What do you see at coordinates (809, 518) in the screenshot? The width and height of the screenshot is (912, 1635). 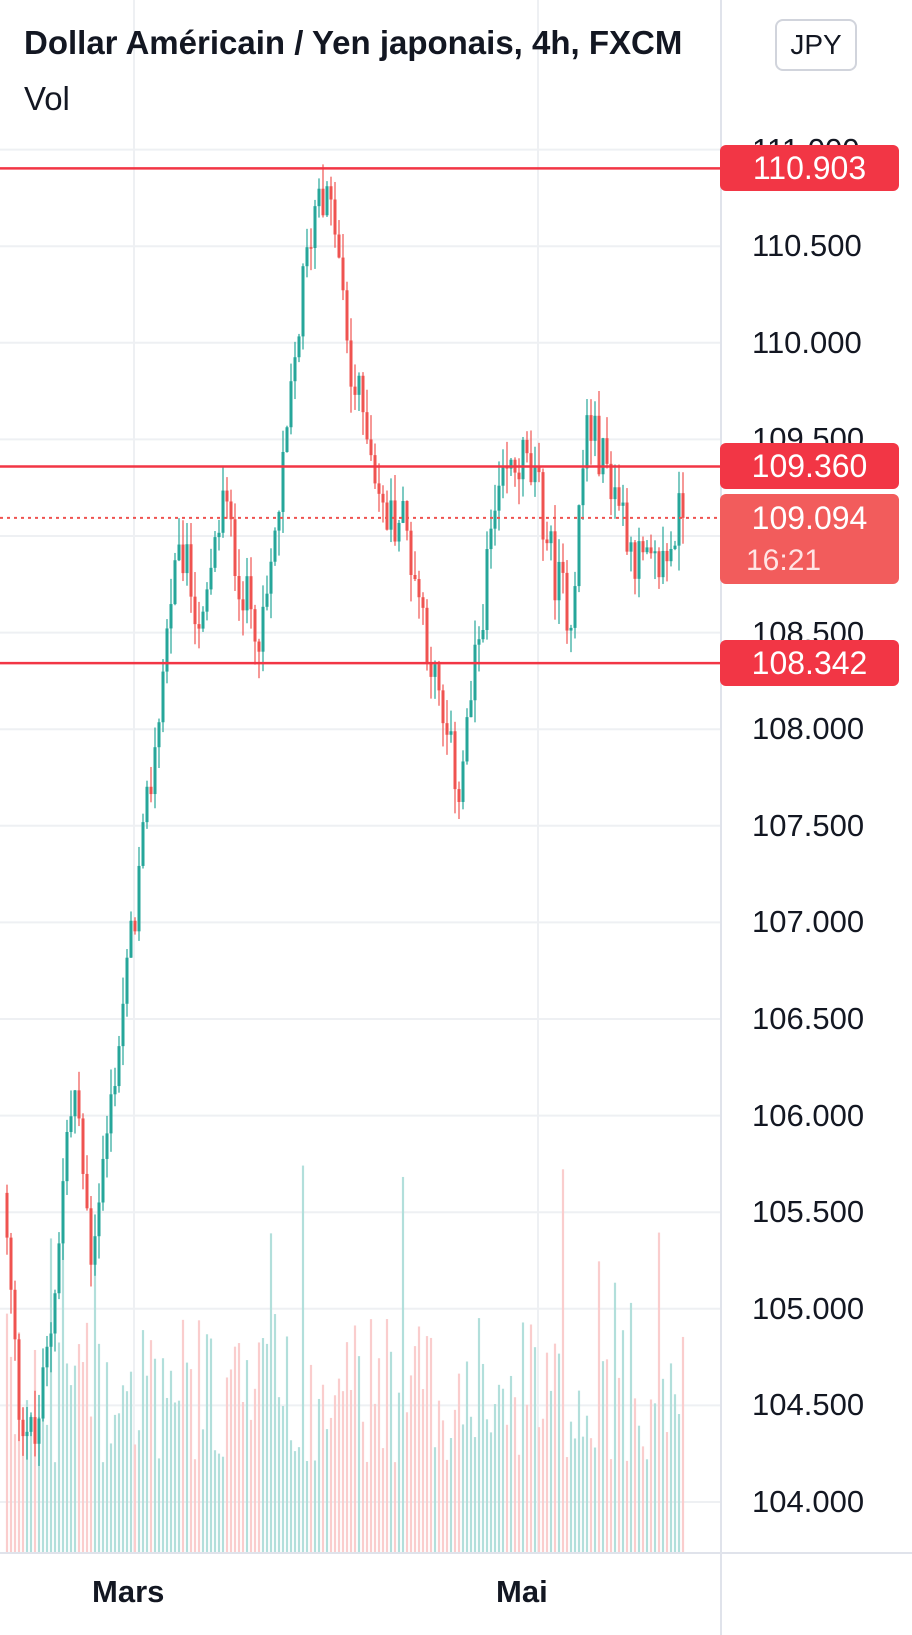 I see `current-price-value: 109.094` at bounding box center [809, 518].